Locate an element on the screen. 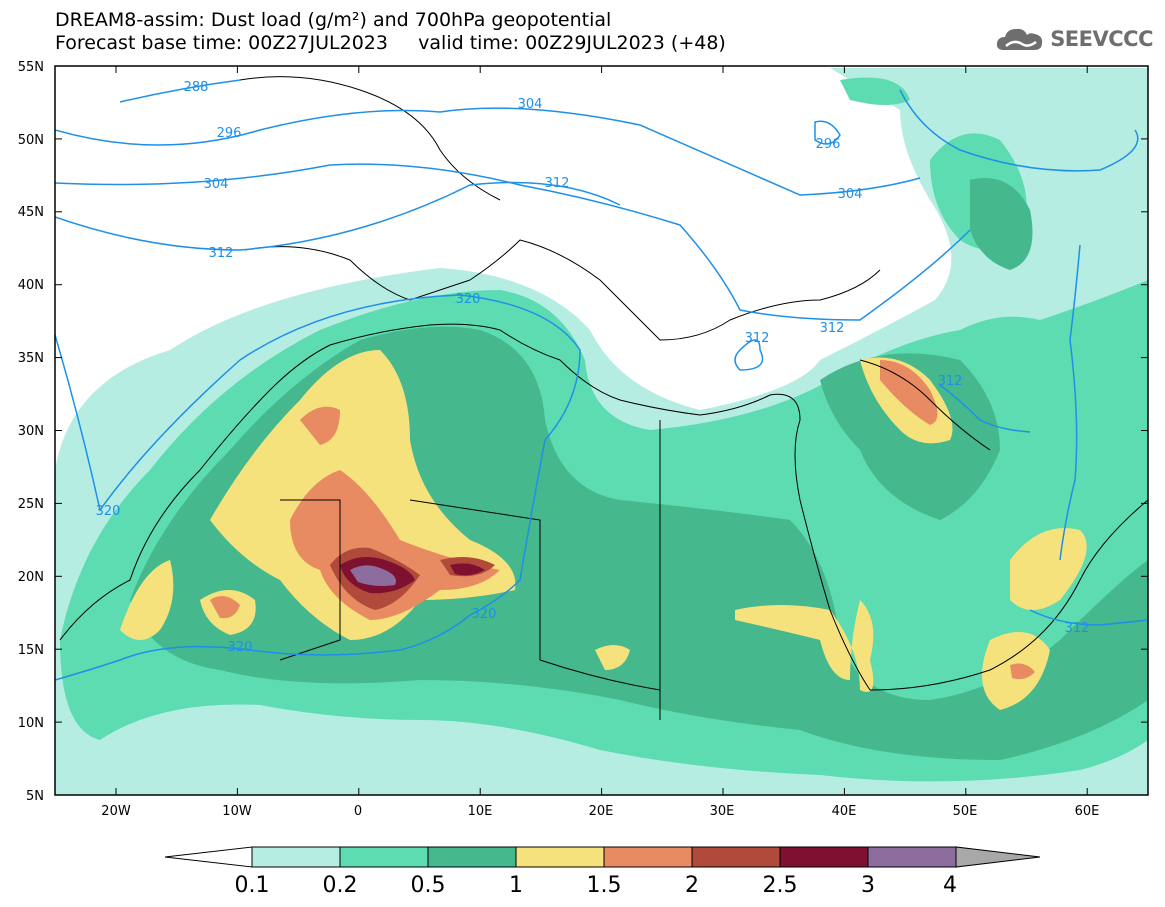 Image resolution: width=1165 pixels, height=907 pixels. legend-arrow-high is located at coordinates (998, 857).